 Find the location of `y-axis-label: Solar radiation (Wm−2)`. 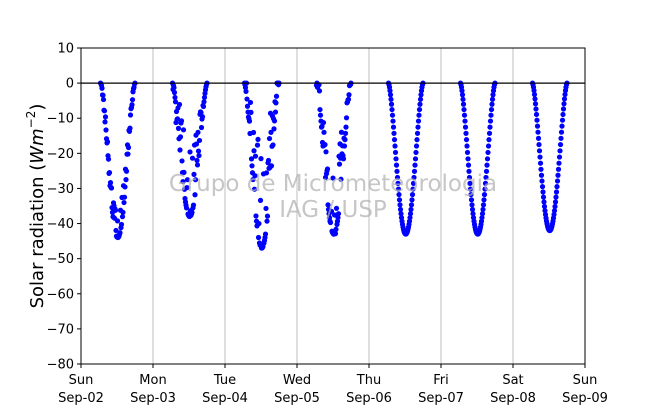

y-axis-label: Solar radiation (Wm−2) is located at coordinates (36, 206).